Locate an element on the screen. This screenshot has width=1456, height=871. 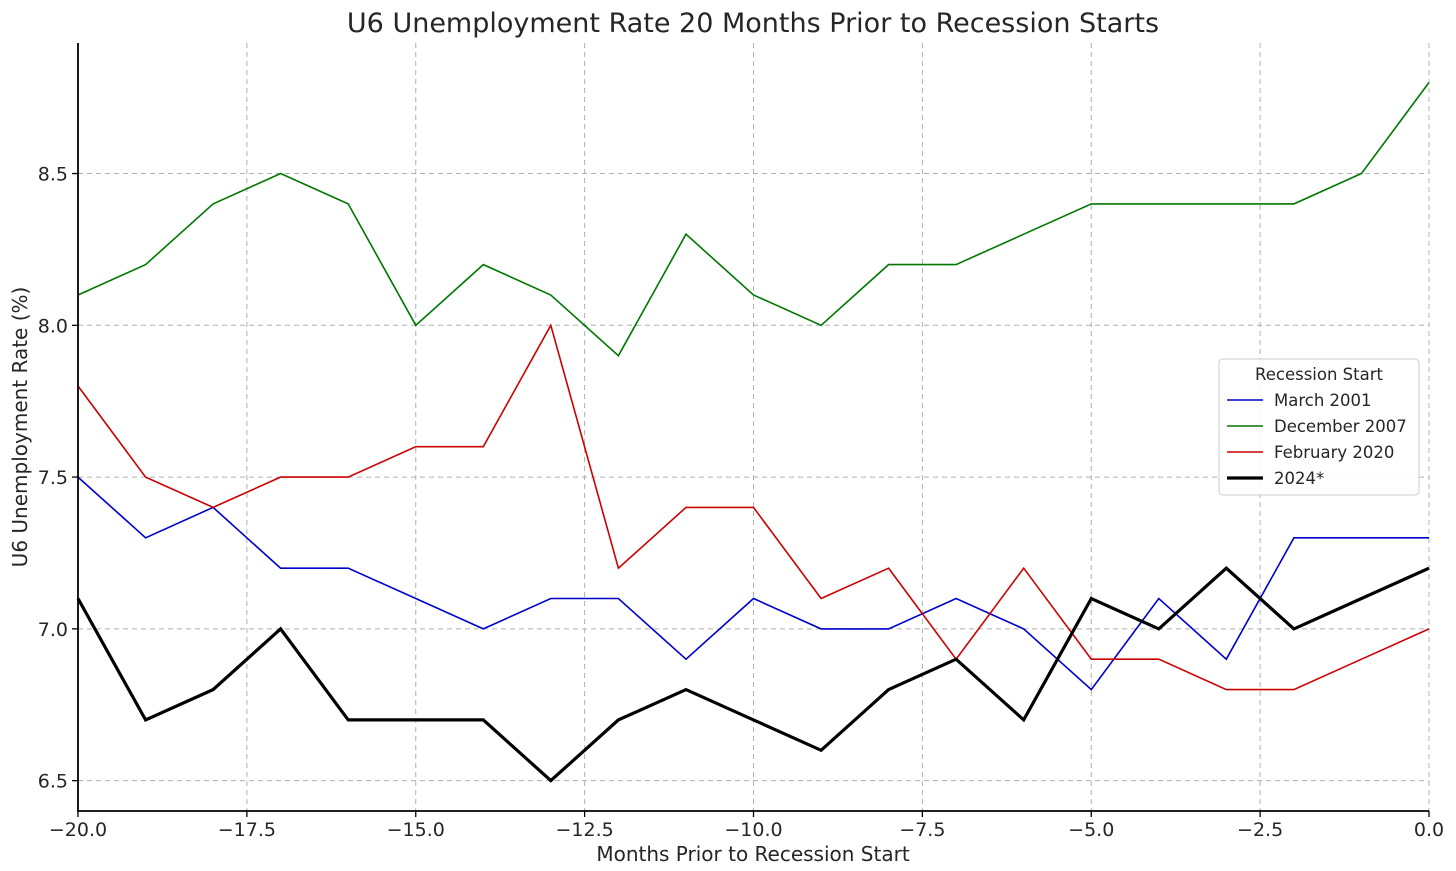
x-tick-label: −2.5 is located at coordinates (1260, 830).